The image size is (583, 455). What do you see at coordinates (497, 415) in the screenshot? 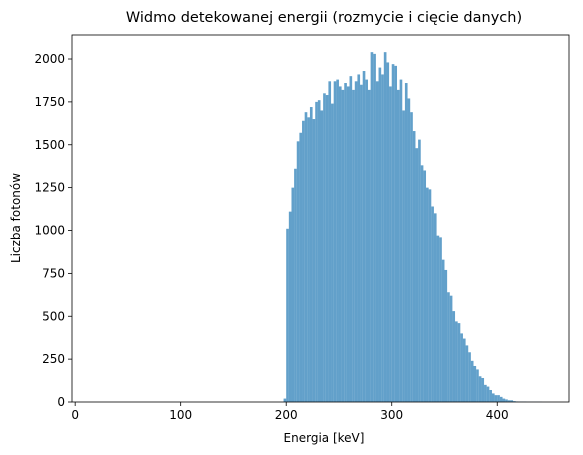
I see `x-tick-label: 400` at bounding box center [497, 415].